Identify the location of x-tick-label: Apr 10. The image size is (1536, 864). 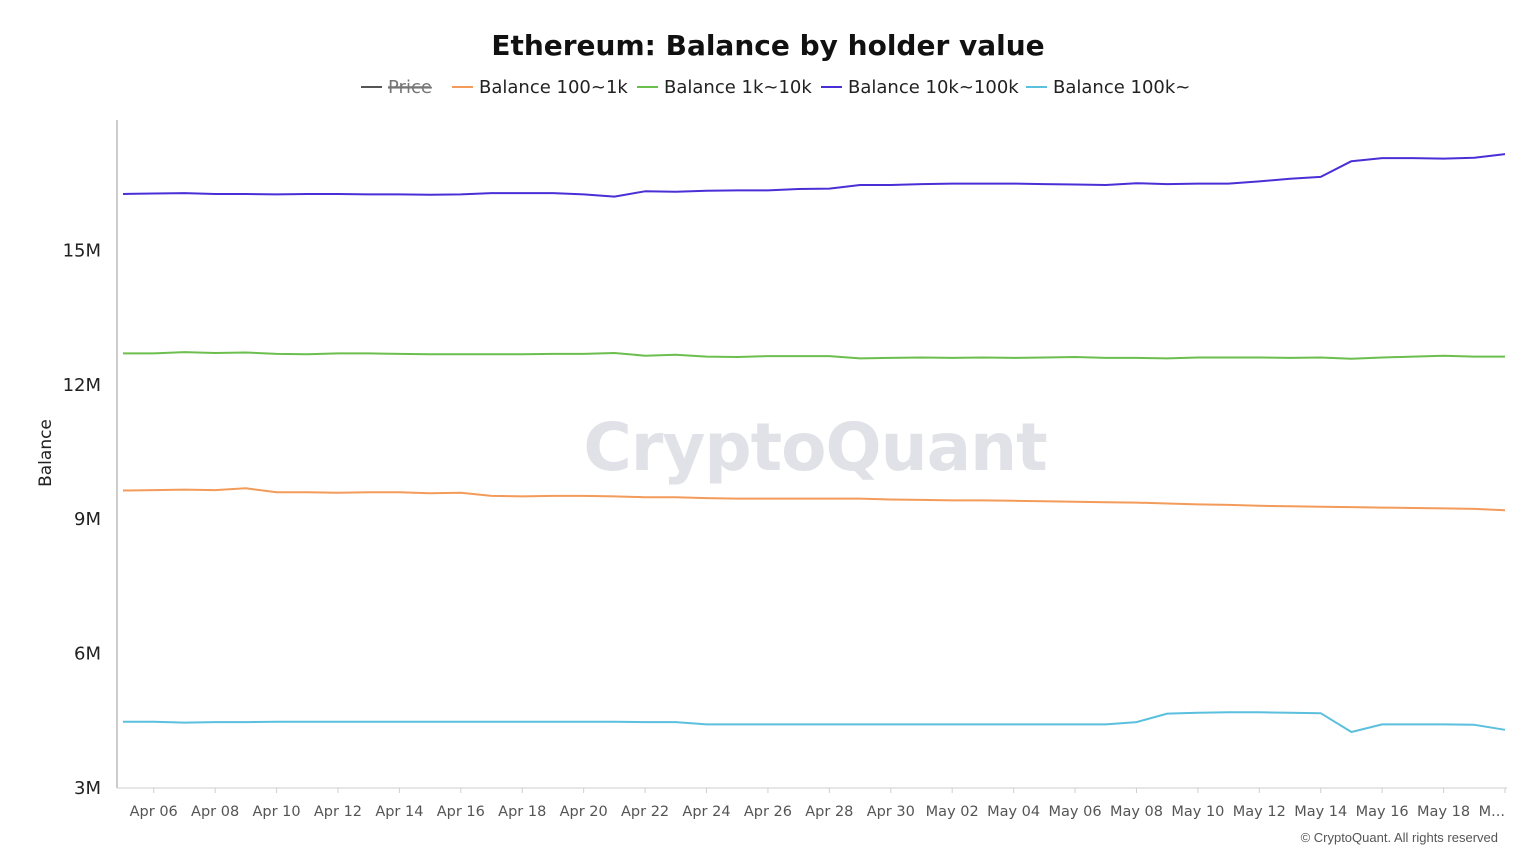
(276, 812).